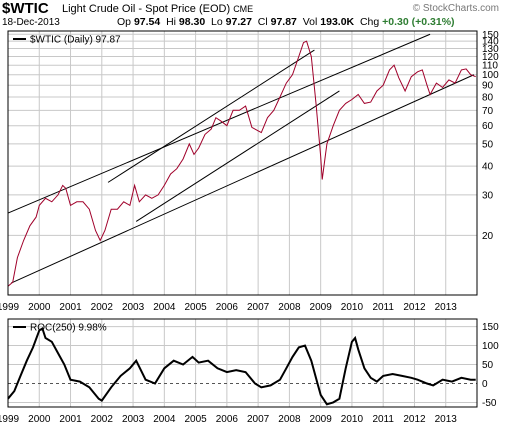 This screenshot has width=505, height=427. I want to click on roc-x-tick-2000: 2000, so click(39, 419).